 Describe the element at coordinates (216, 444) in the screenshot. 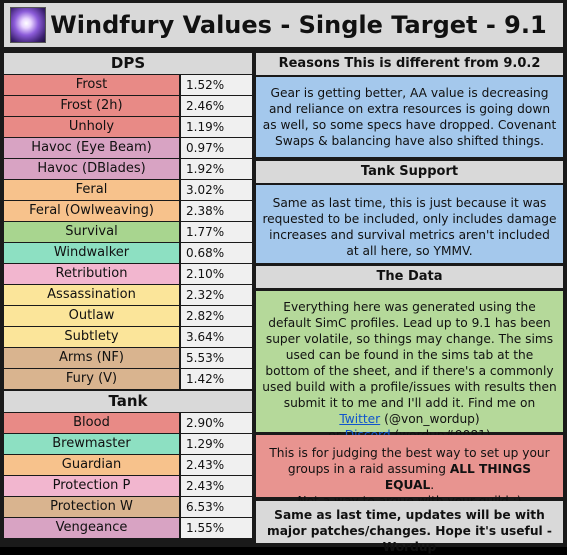

I see `spec-value: 1.29%` at that location.